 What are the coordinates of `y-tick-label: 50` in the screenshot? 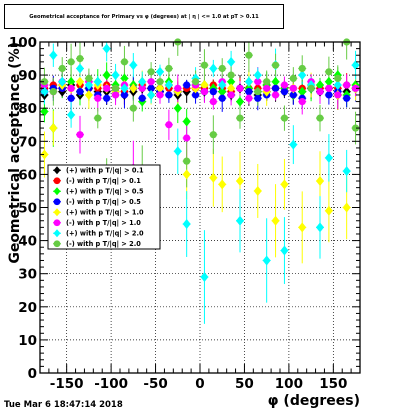 It's located at (27, 209).